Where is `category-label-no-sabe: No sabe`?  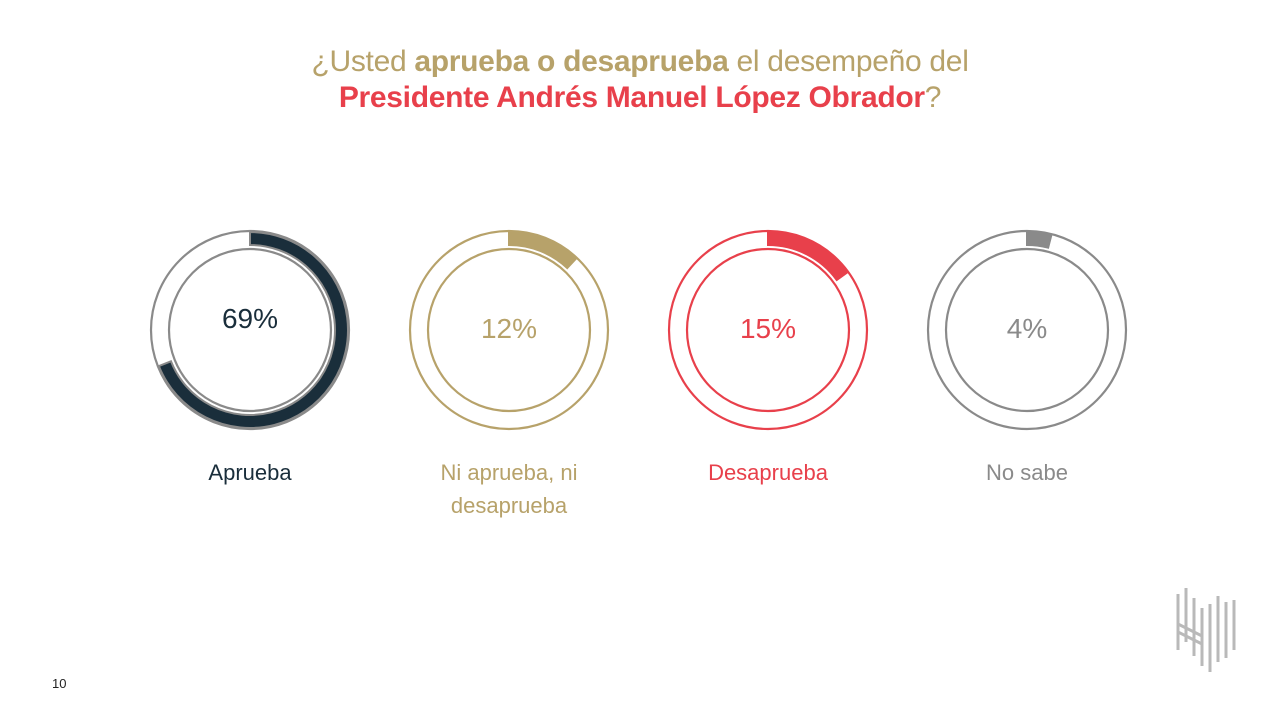 category-label-no-sabe: No sabe is located at coordinates (1027, 472).